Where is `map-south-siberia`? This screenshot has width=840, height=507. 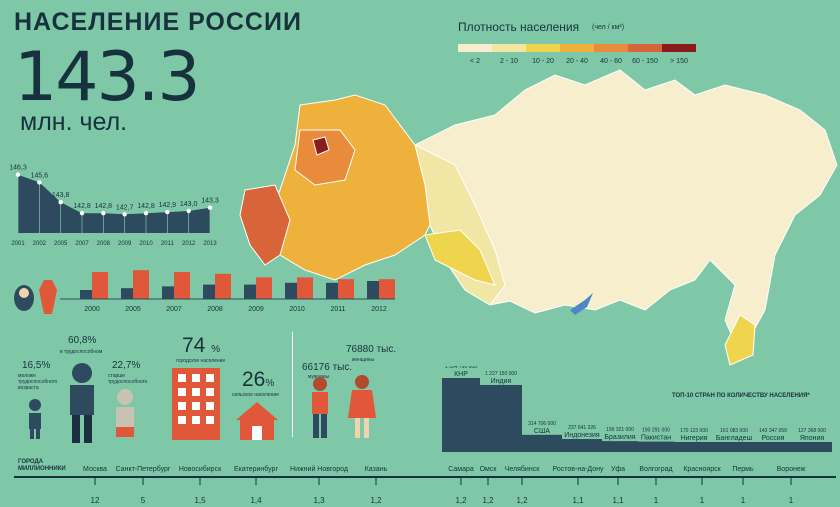 map-south-siberia is located at coordinates (460, 257).